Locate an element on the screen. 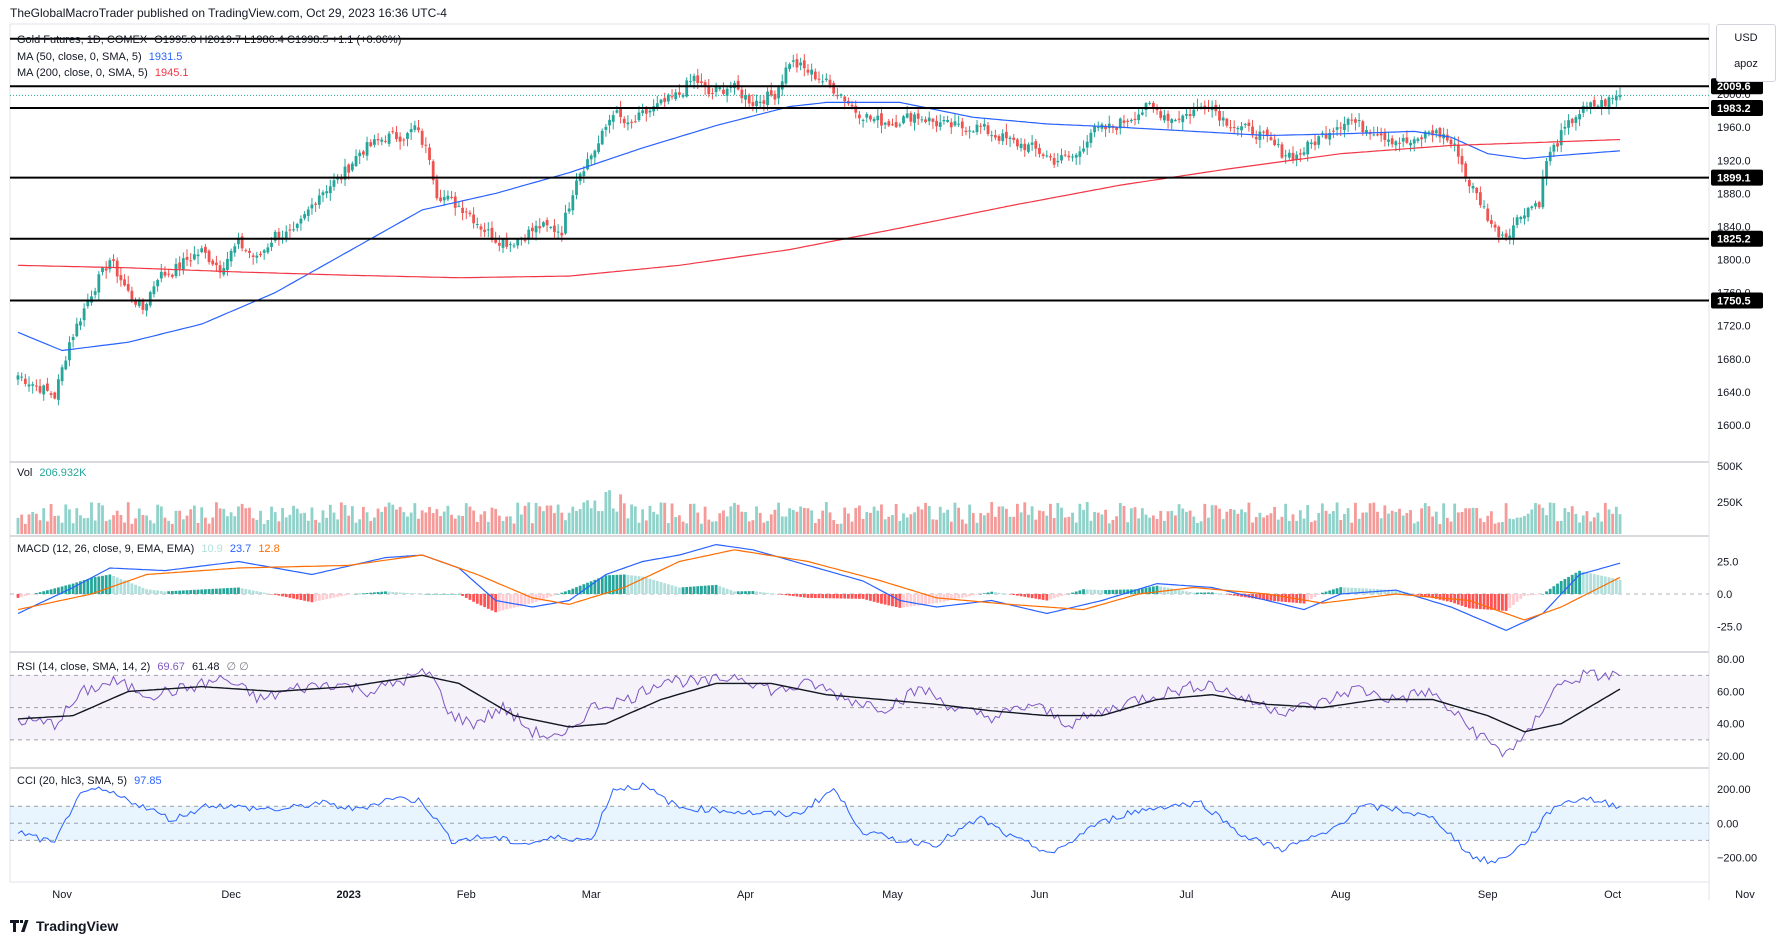 This screenshot has width=1787, height=944. unit-label: apoz is located at coordinates (1746, 64).